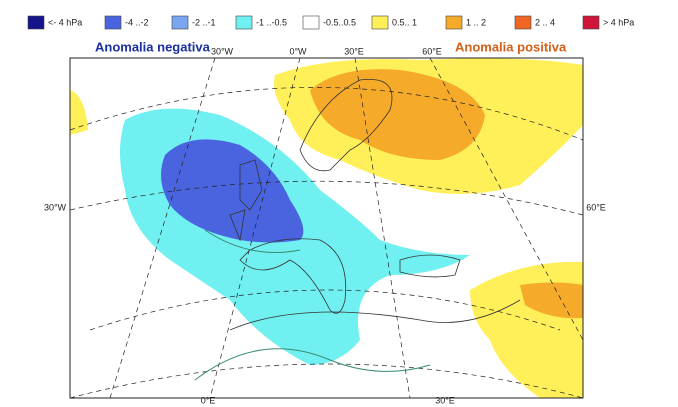 This screenshot has height=407, width=678. Describe the element at coordinates (271, 22) in the screenshot. I see `legend-label: -1 ..-0.5` at that location.